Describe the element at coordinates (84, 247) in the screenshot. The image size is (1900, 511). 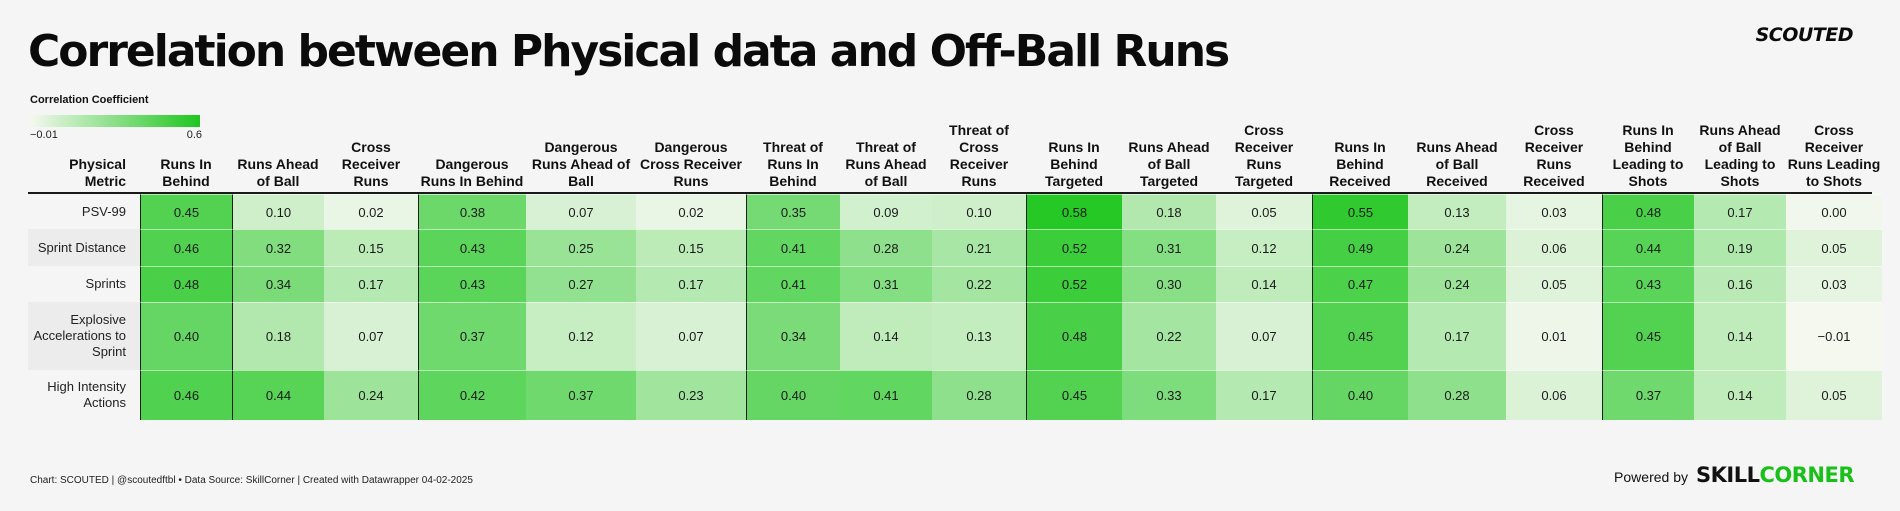
I see `row-label: Sprint Distance` at that location.